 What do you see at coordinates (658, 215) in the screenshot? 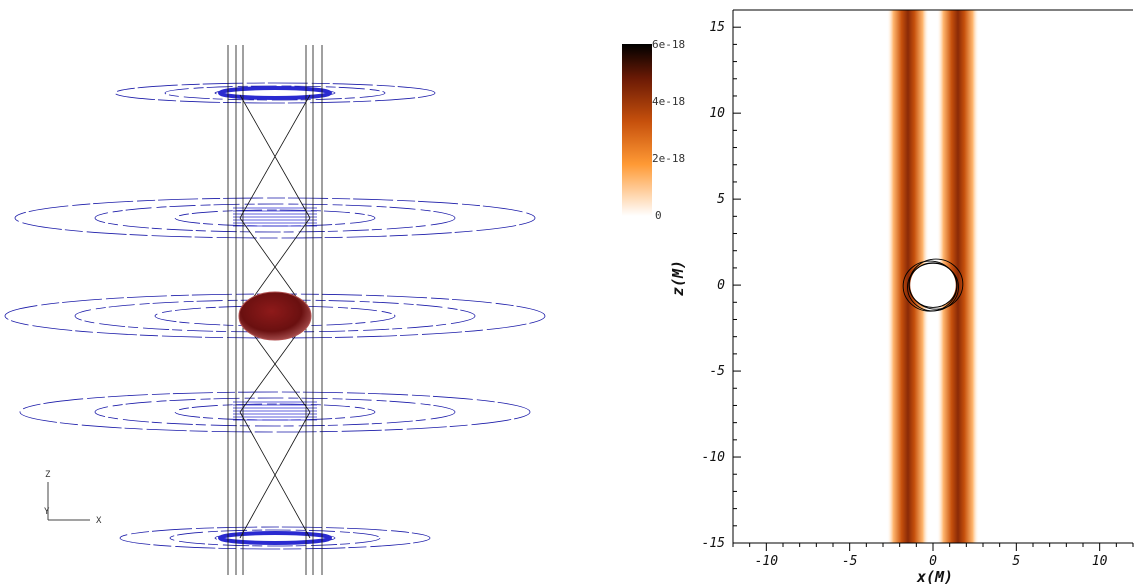
I see `colorbar-label-zero: 0` at bounding box center [658, 215].